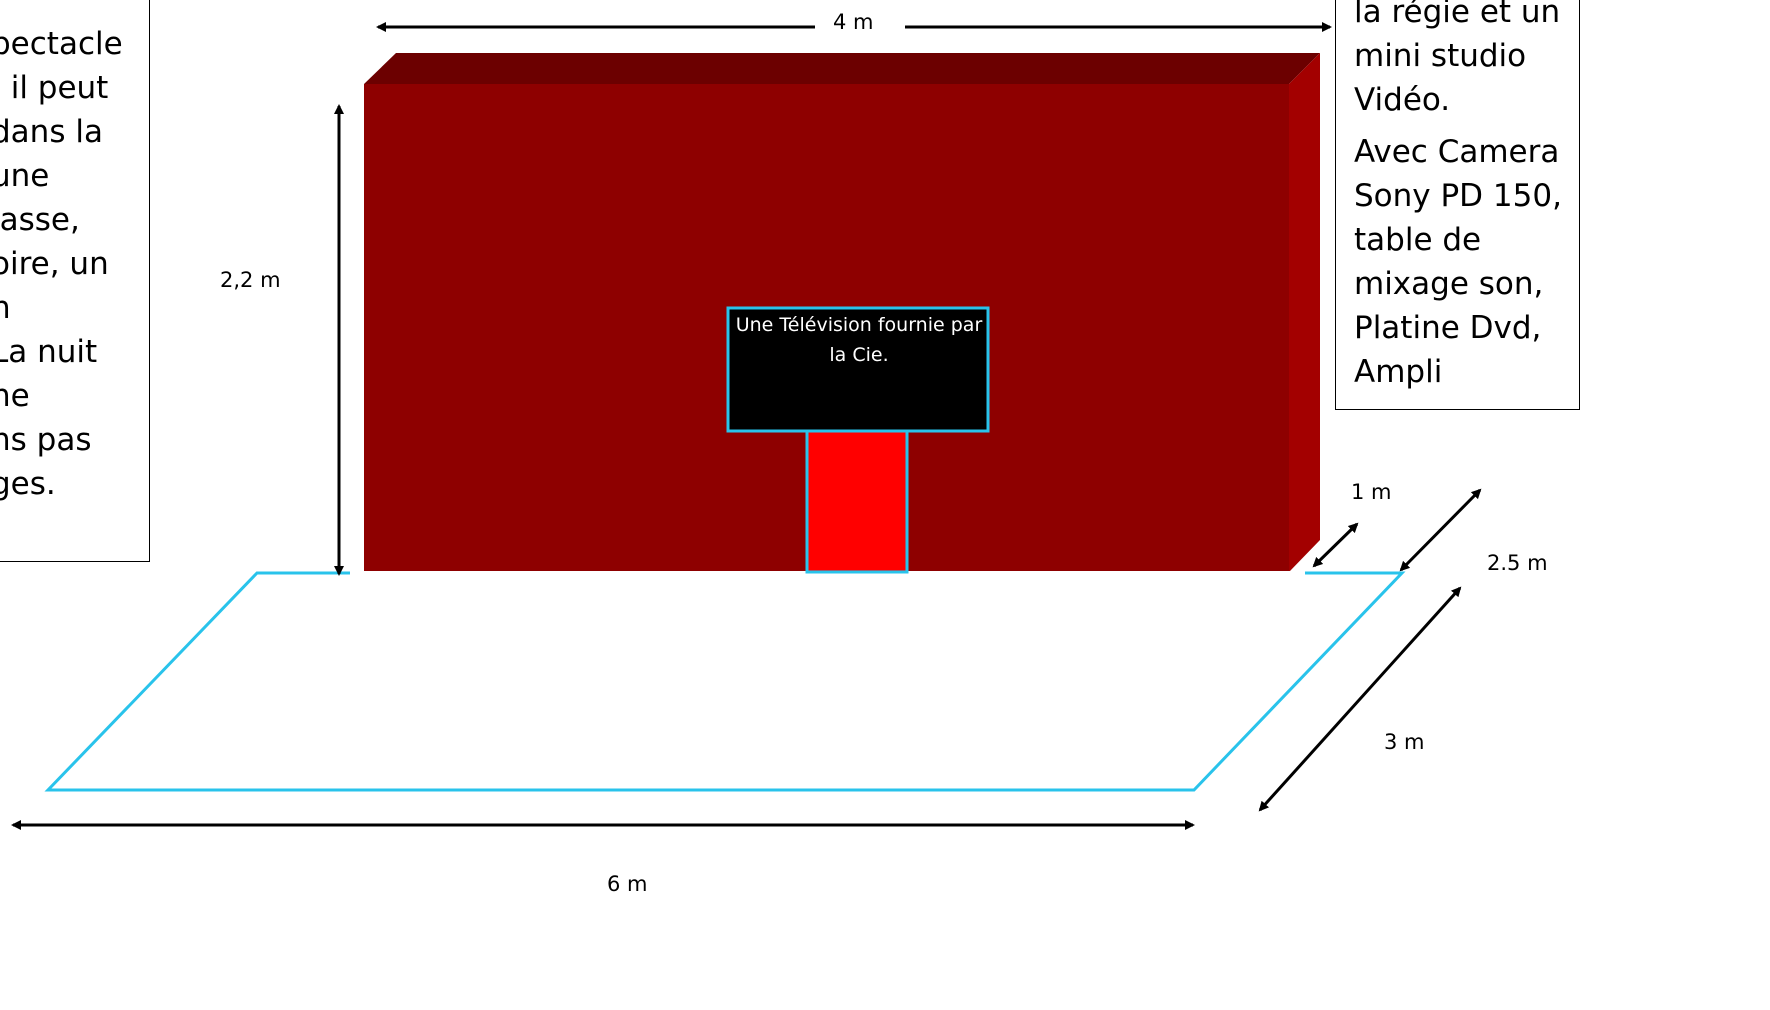 This screenshot has width=1770, height=1010. What do you see at coordinates (859, 340) in the screenshot?
I see `tv-label: Une Télévision fournie par la Cie.` at bounding box center [859, 340].